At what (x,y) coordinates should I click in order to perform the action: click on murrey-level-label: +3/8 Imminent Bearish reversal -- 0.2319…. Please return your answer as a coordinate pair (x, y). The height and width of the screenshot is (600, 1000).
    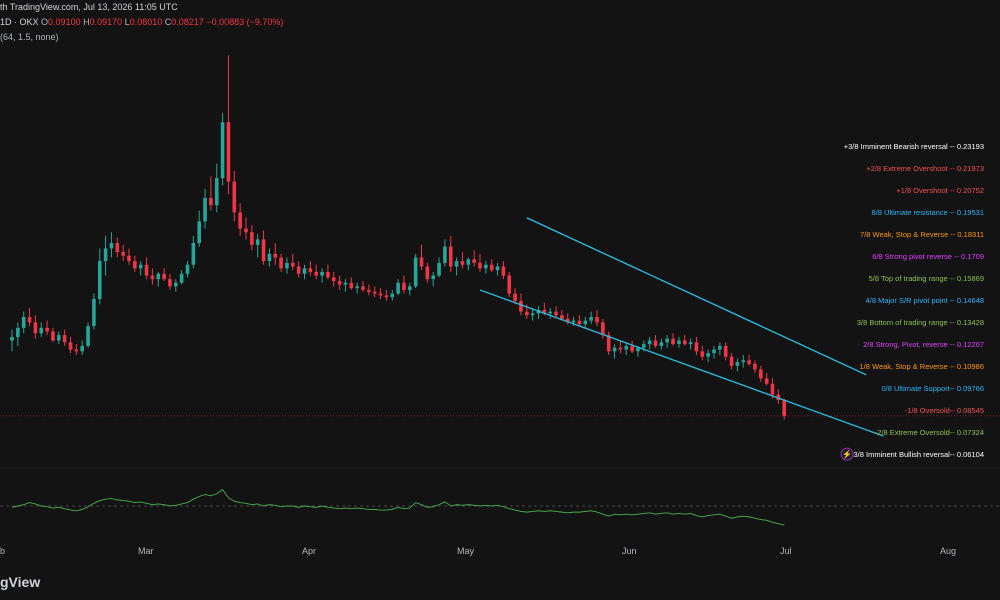
    Looking at the image, I should click on (914, 146).